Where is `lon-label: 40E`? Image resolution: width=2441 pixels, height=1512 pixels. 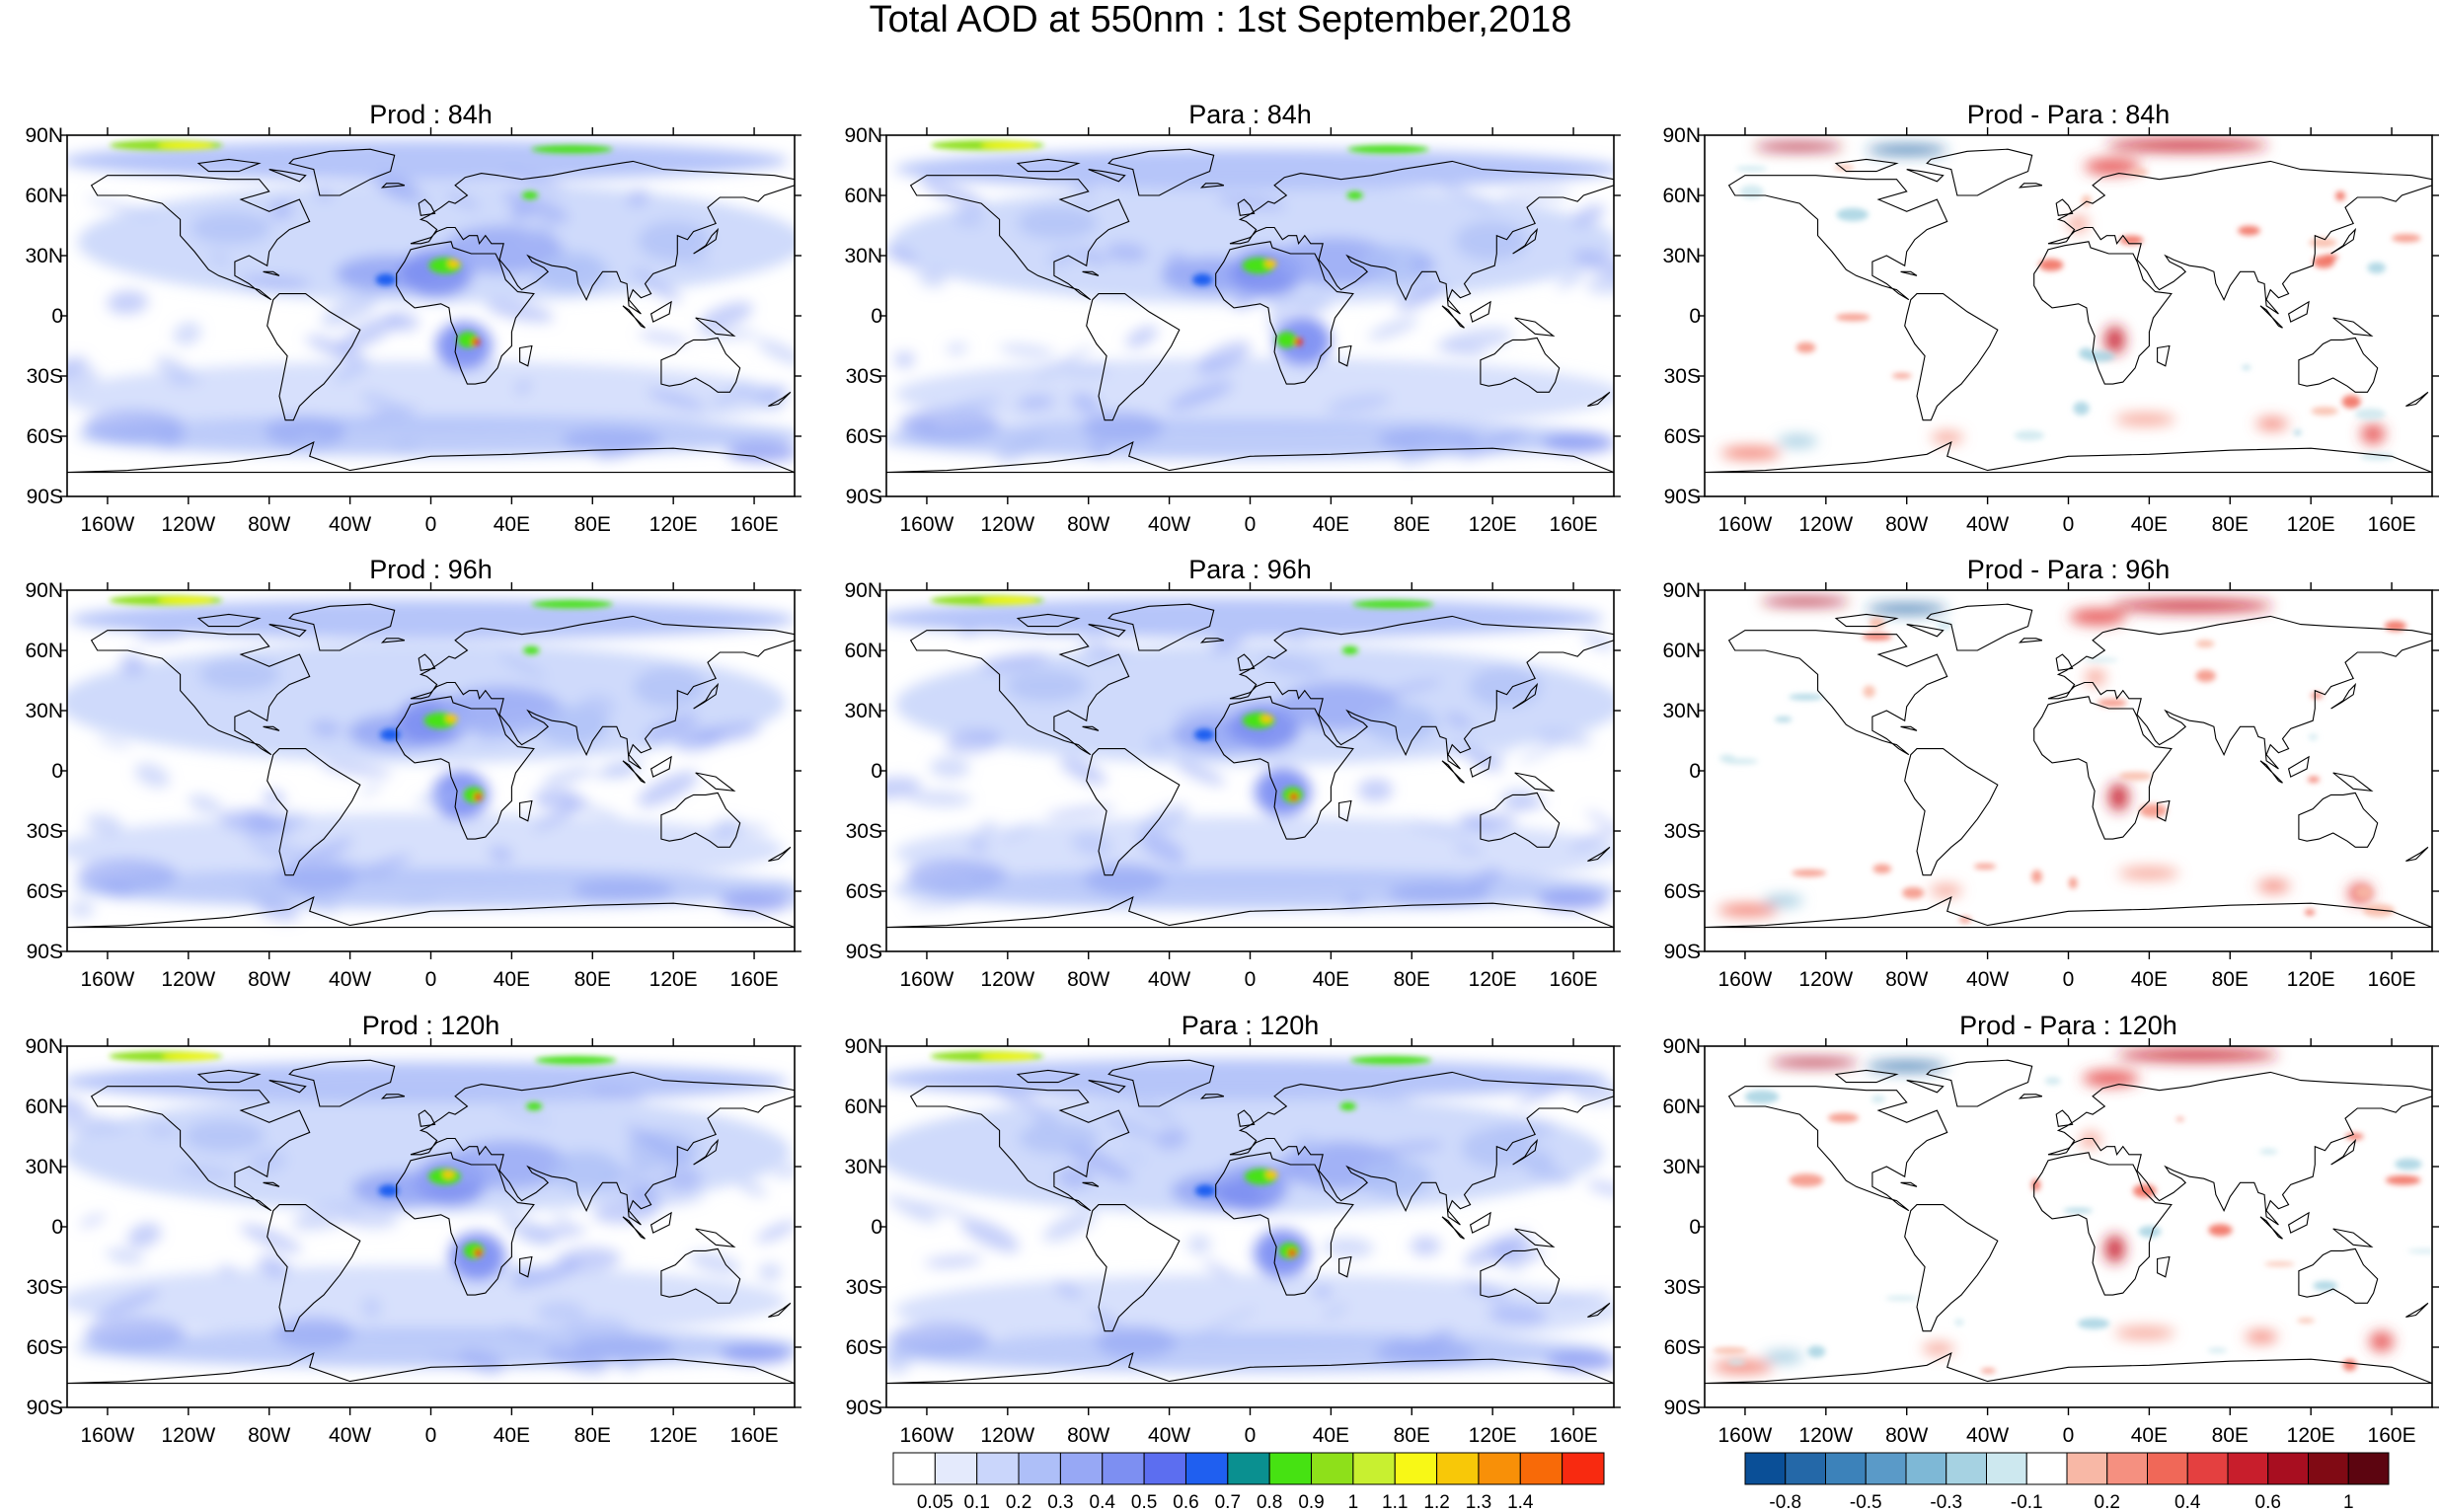 lon-label: 40E is located at coordinates (1331, 524).